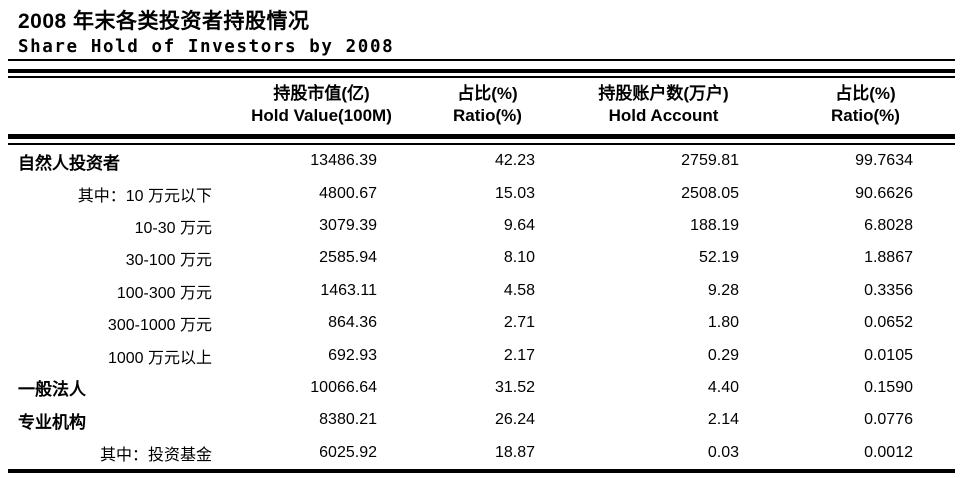  I want to click on header-ratio-value-en: Ratio(%), so click(487, 115).